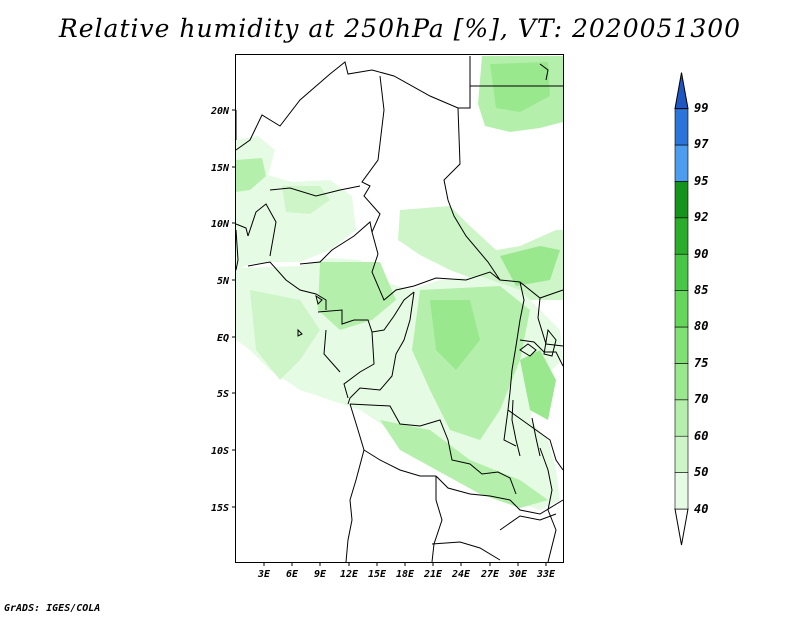  What do you see at coordinates (223, 281) in the screenshot?
I see `lat-tick-label: 5N` at bounding box center [223, 281].